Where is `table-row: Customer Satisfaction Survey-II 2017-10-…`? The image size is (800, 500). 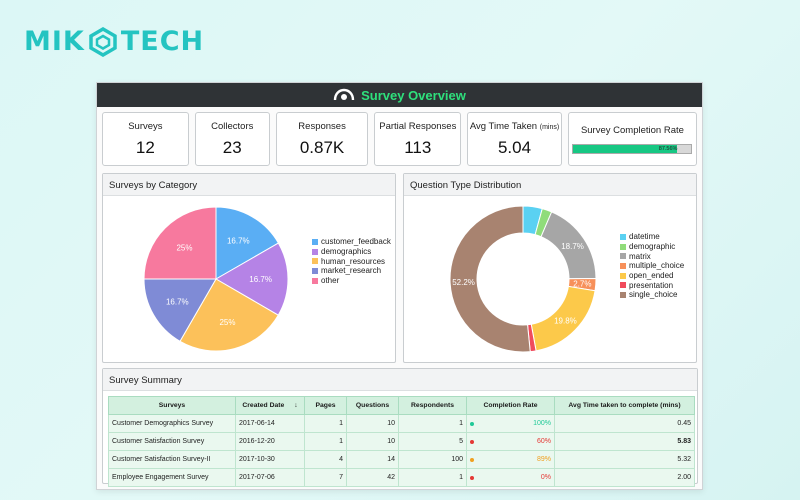 table-row: Customer Satisfaction Survey-II 2017-10-… is located at coordinates (401, 459).